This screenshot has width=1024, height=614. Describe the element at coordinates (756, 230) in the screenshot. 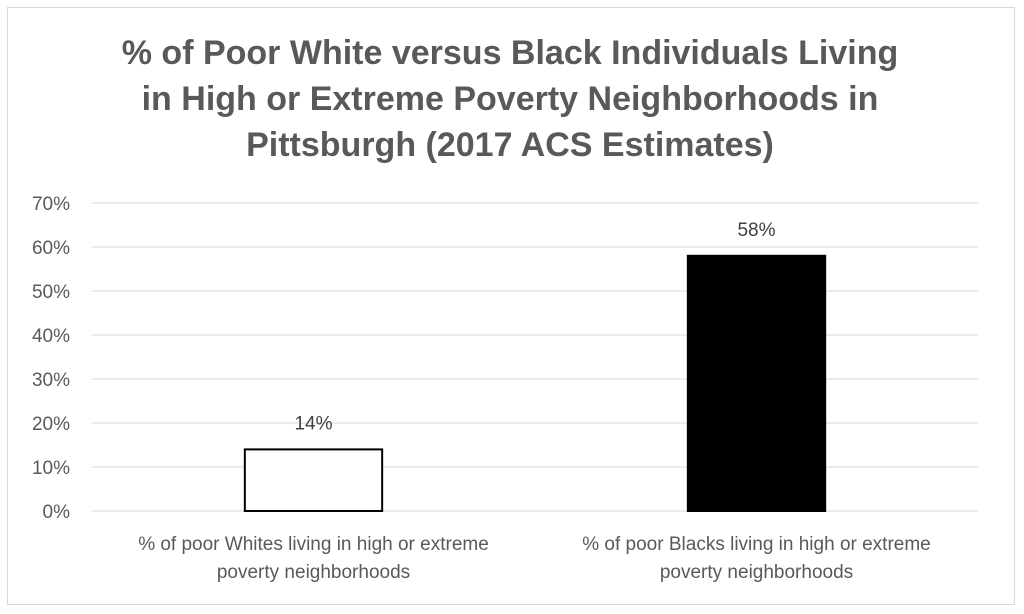

I see `data-label: 58%` at that location.